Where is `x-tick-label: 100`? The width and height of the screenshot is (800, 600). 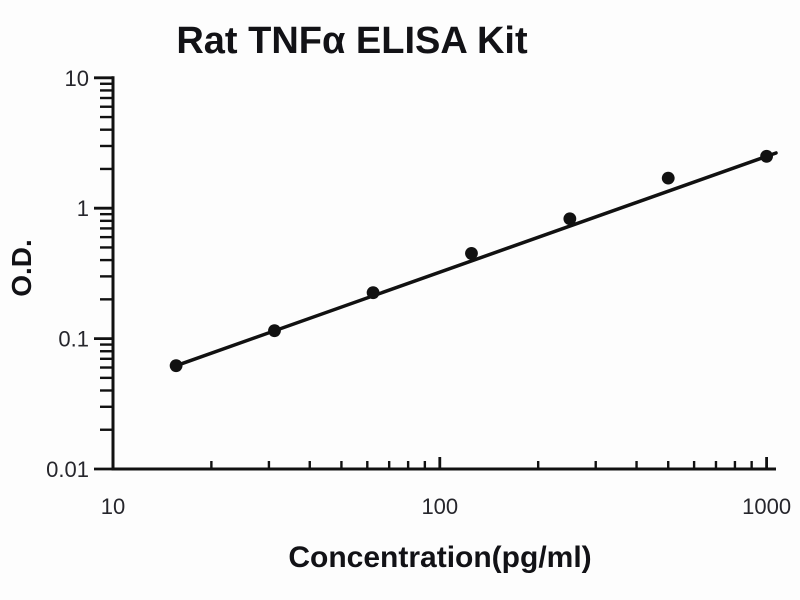 x-tick-label: 100 is located at coordinates (439, 506).